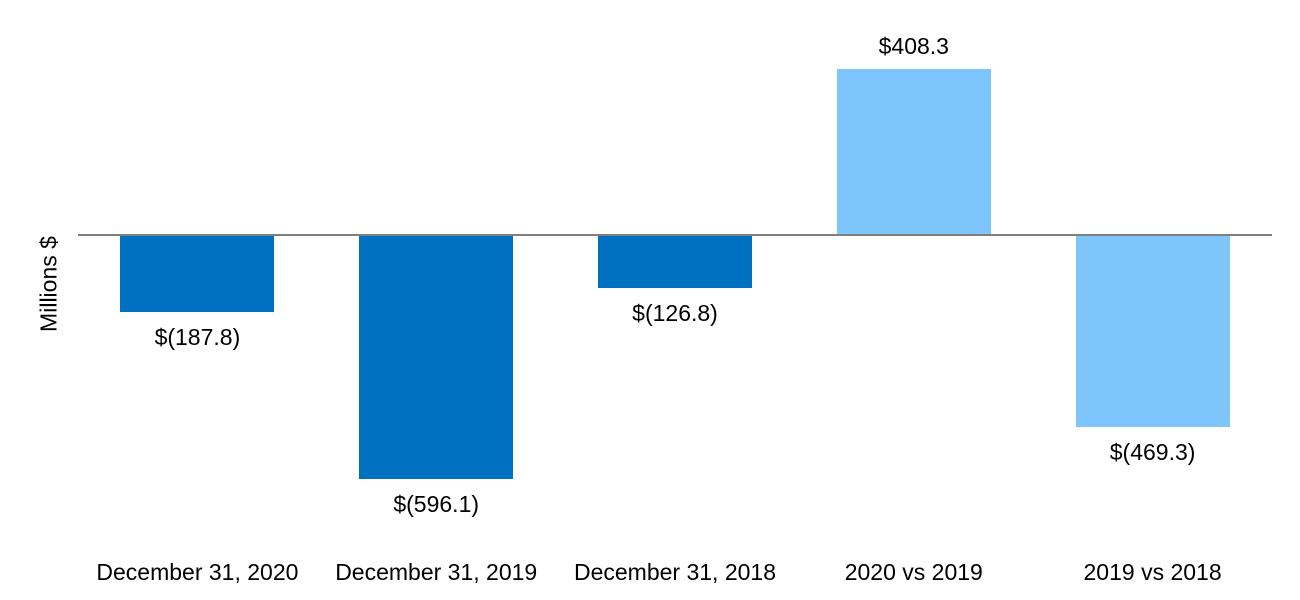  Describe the element at coordinates (1152, 452) in the screenshot. I see `data-label-5: $(469.3)` at that location.